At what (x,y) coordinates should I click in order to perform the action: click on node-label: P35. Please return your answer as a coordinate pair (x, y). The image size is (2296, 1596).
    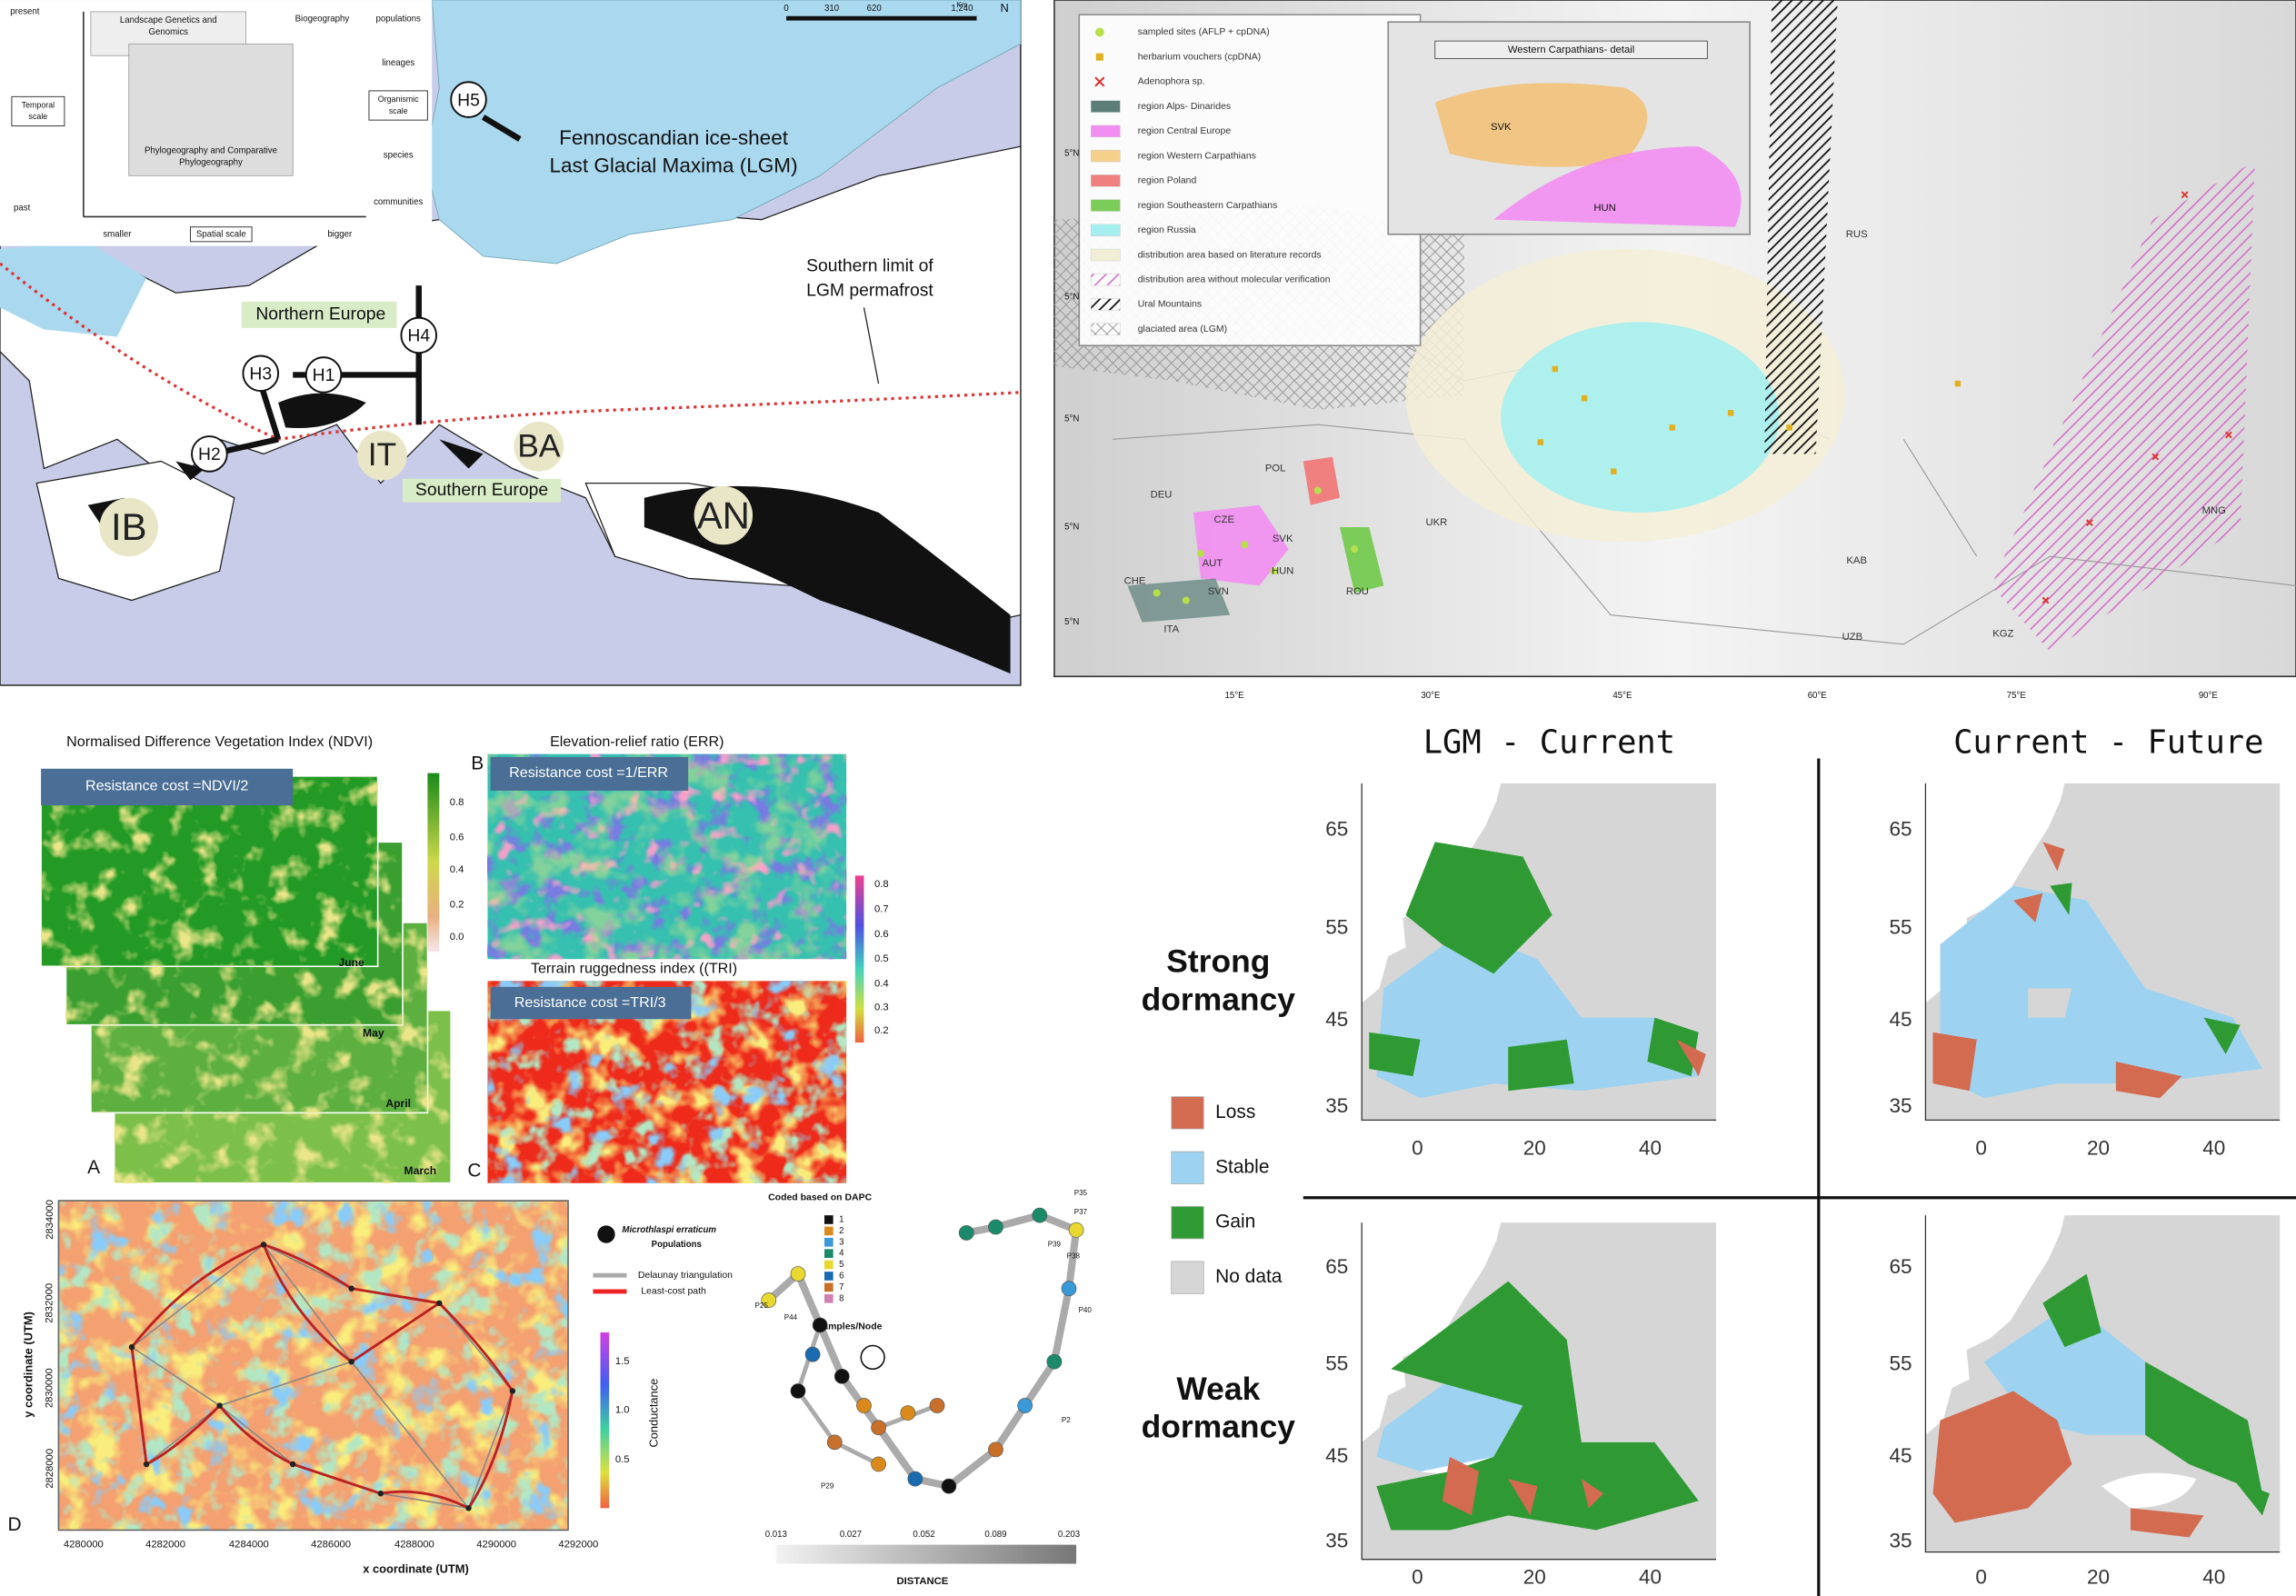
    Looking at the image, I should click on (1081, 1193).